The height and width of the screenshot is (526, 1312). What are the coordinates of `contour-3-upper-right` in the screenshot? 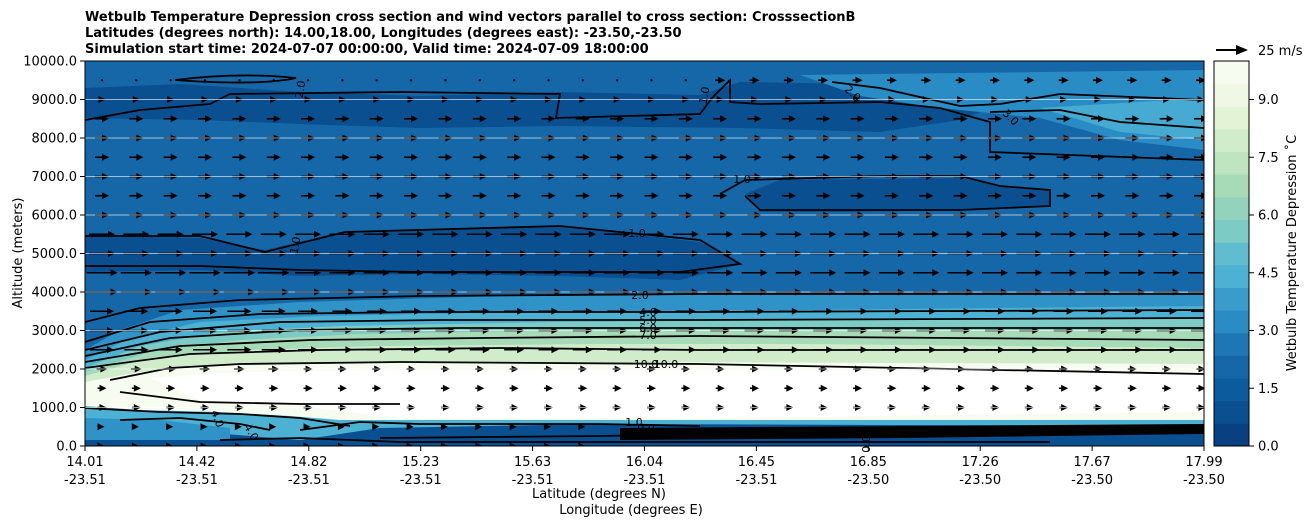 It's located at (1096, 119).